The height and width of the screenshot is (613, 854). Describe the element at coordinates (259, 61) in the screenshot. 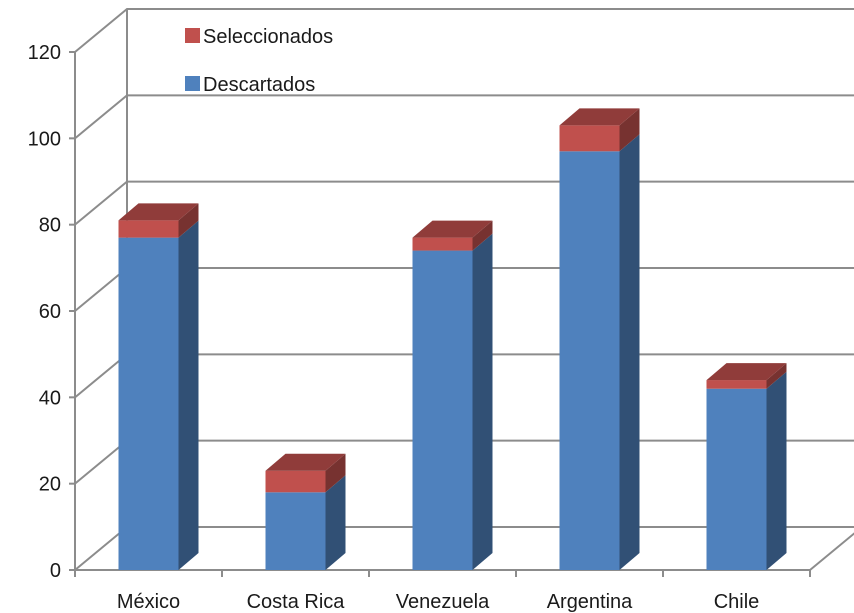

I see `legend: Seleccionados Descartados` at that location.